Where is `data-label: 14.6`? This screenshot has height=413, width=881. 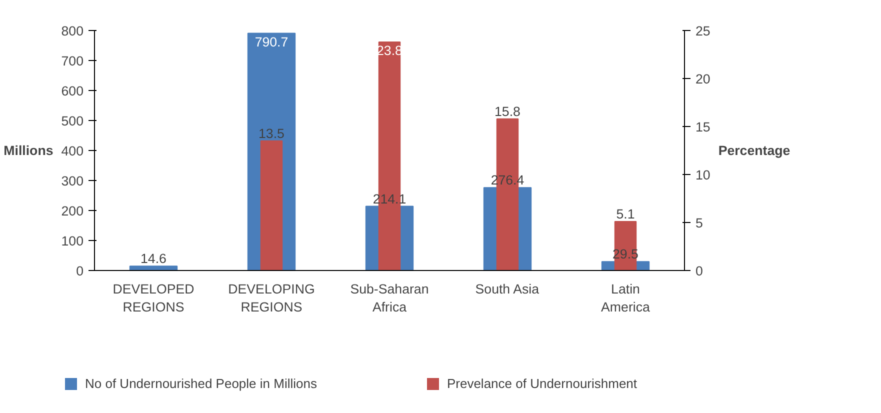 data-label: 14.6 is located at coordinates (153, 258).